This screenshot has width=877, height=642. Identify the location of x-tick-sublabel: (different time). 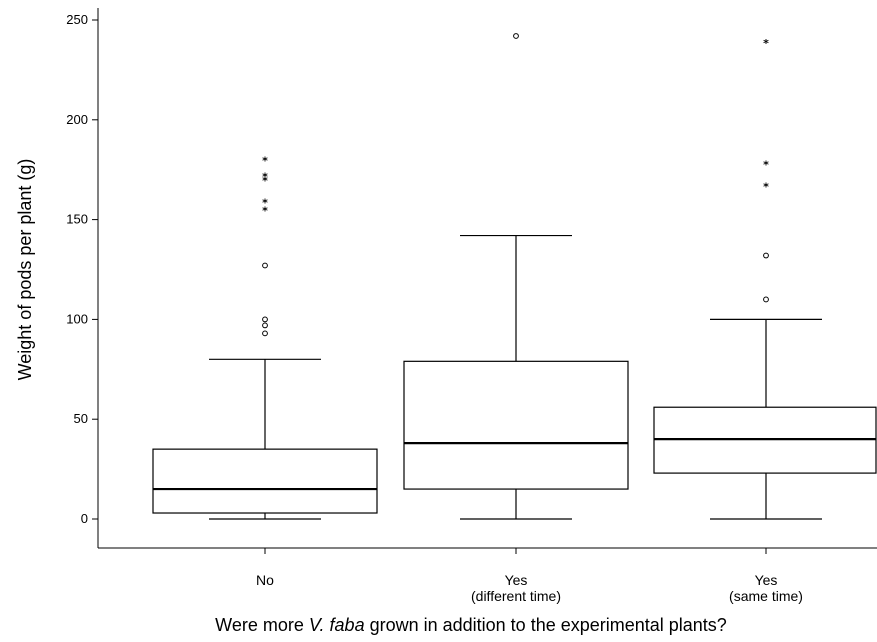
(516, 596).